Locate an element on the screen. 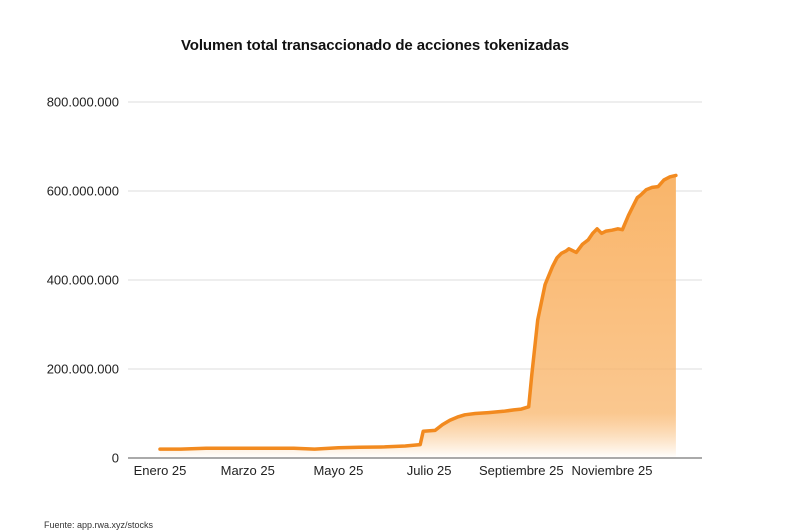 Image resolution: width=800 pixels, height=530 pixels. y-tick-label: 600.000.000 is located at coordinates (83, 191).